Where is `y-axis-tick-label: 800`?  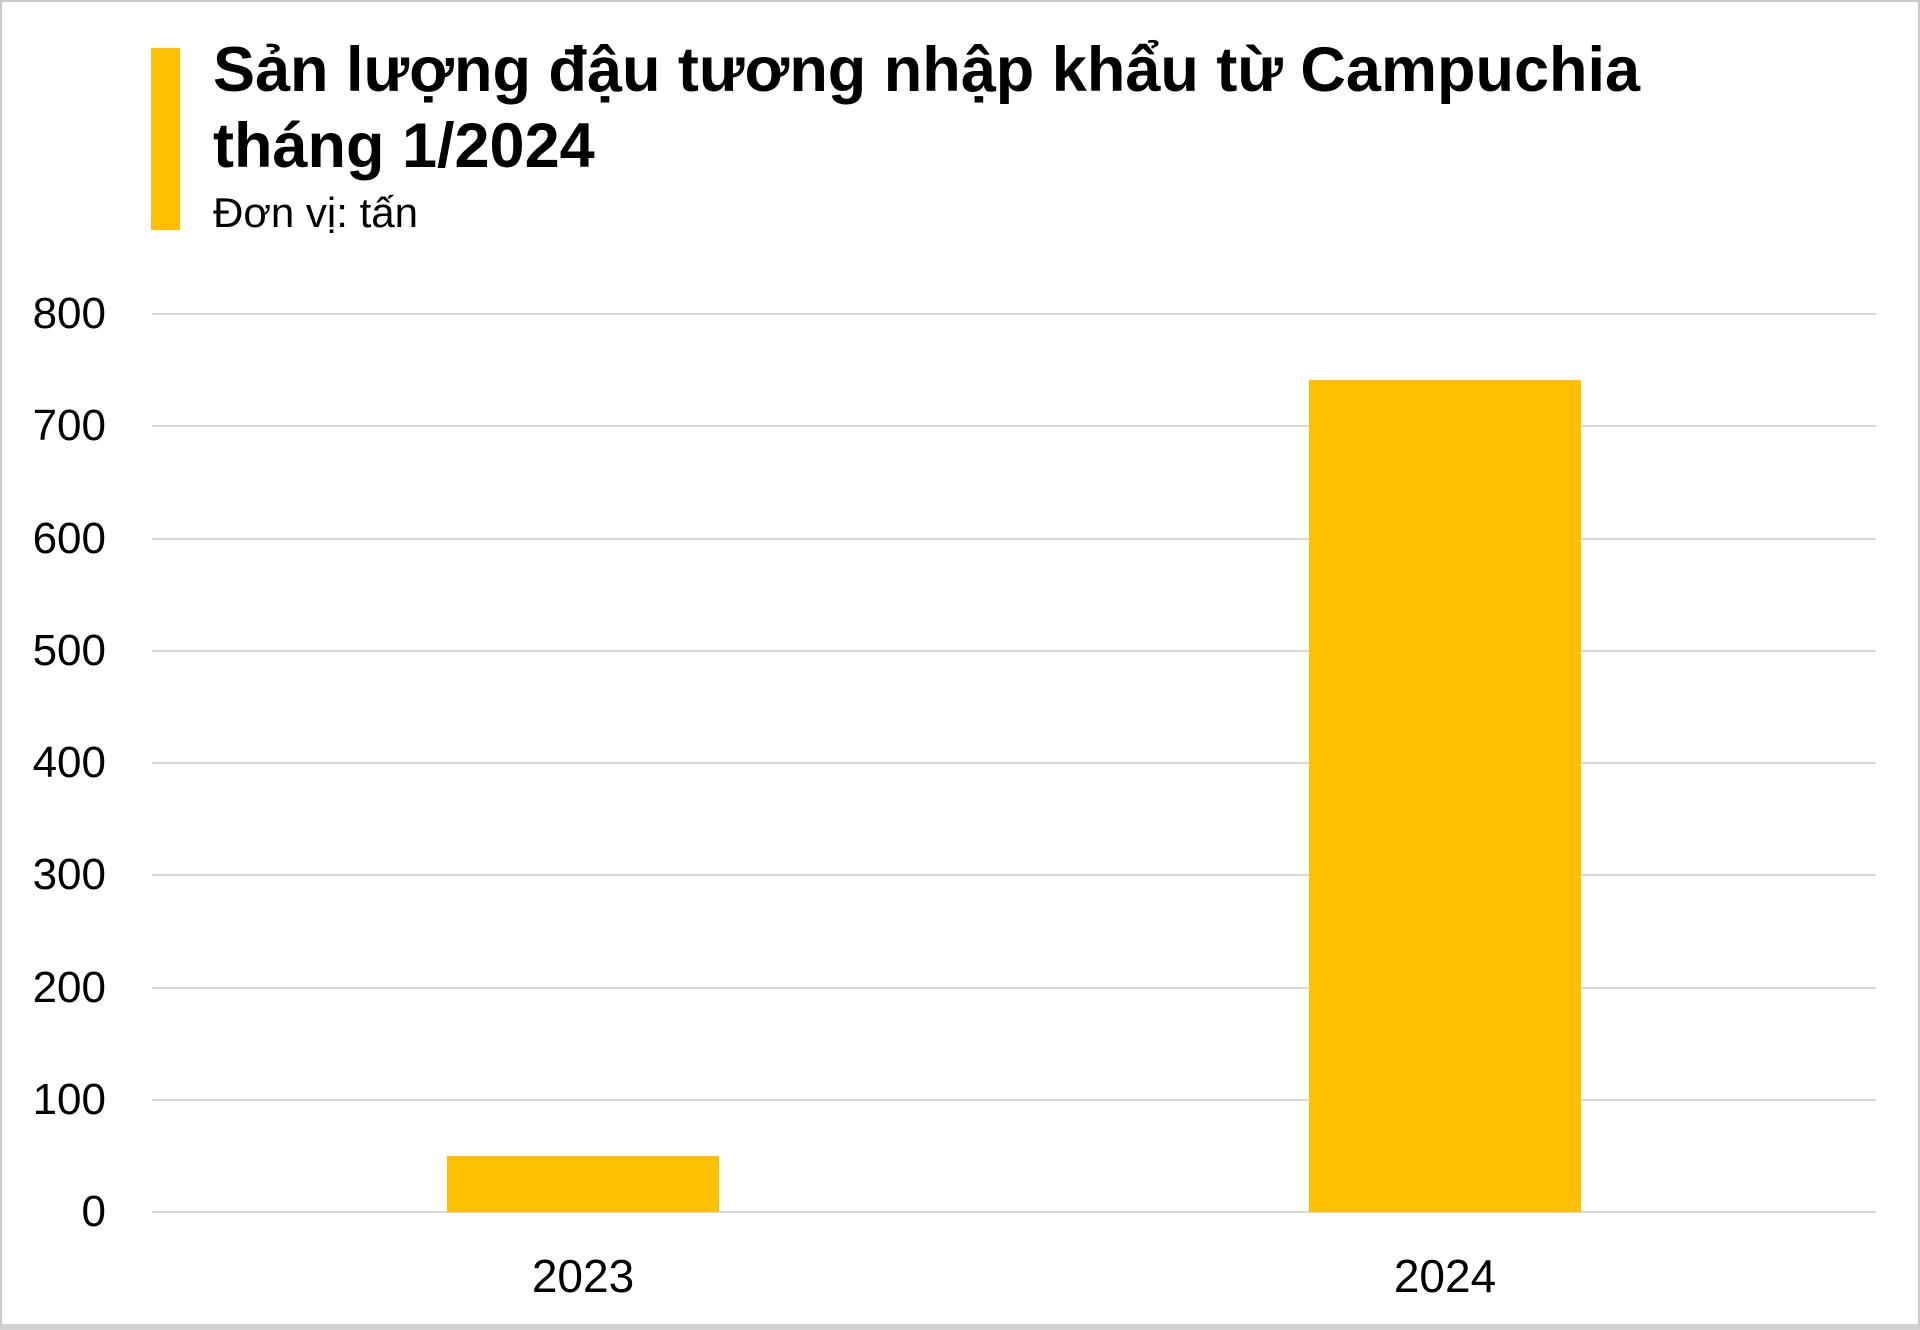 y-axis-tick-label: 800 is located at coordinates (69, 313).